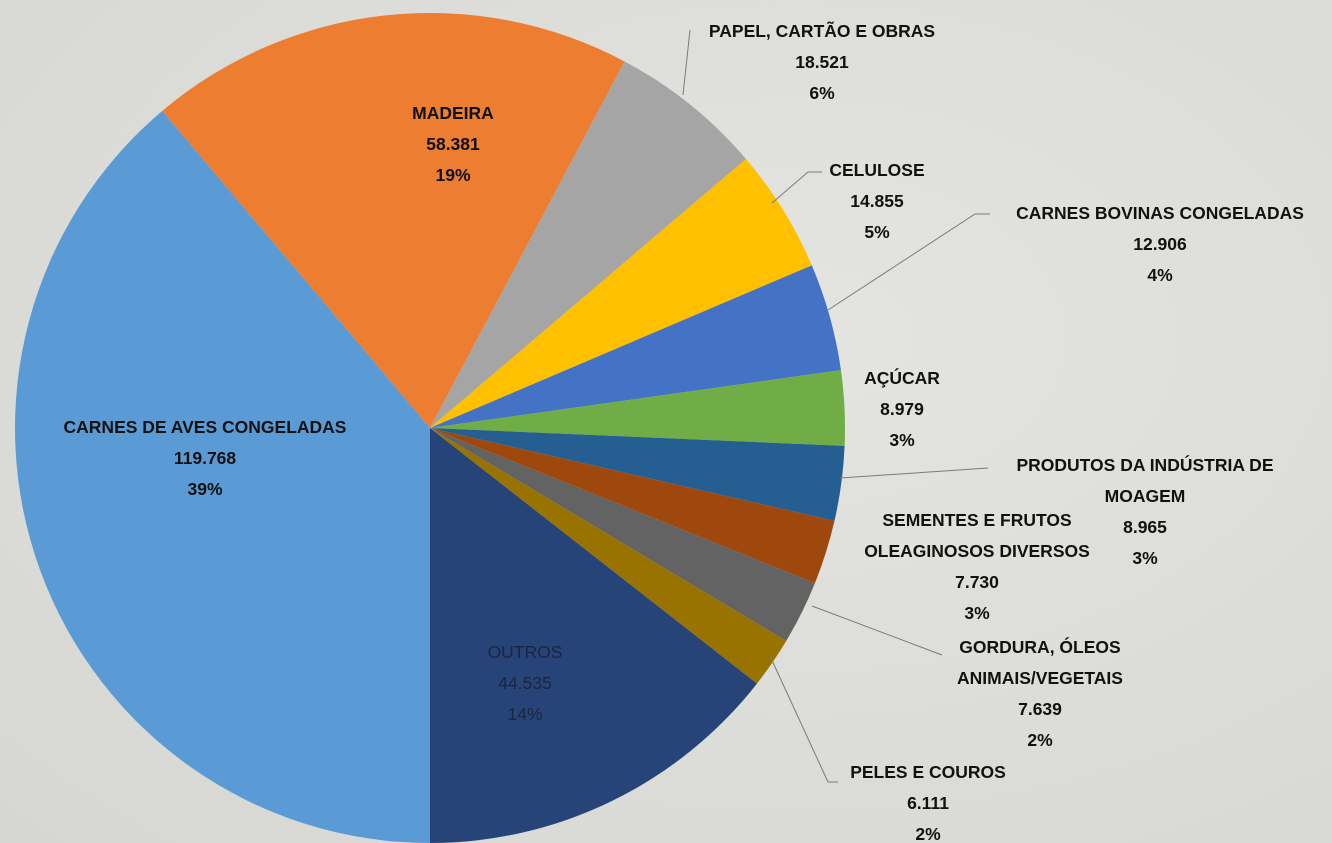  I want to click on share-label: 39%, so click(205, 489).